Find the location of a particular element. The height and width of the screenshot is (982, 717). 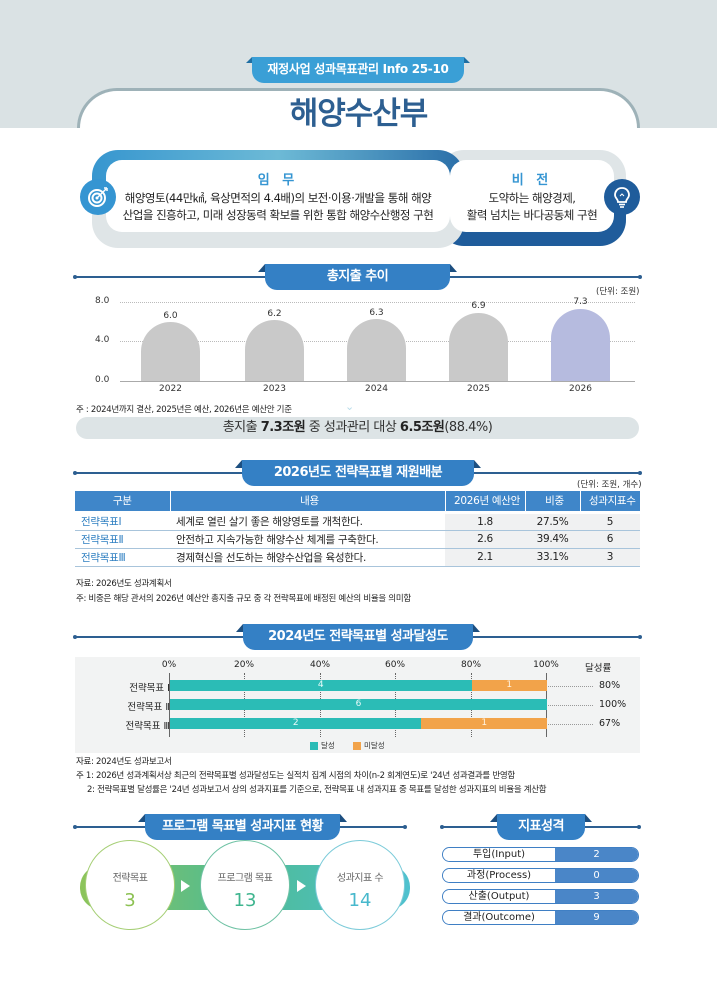

strategic-goal-circle: 전략목표 3 is located at coordinates (130, 885).